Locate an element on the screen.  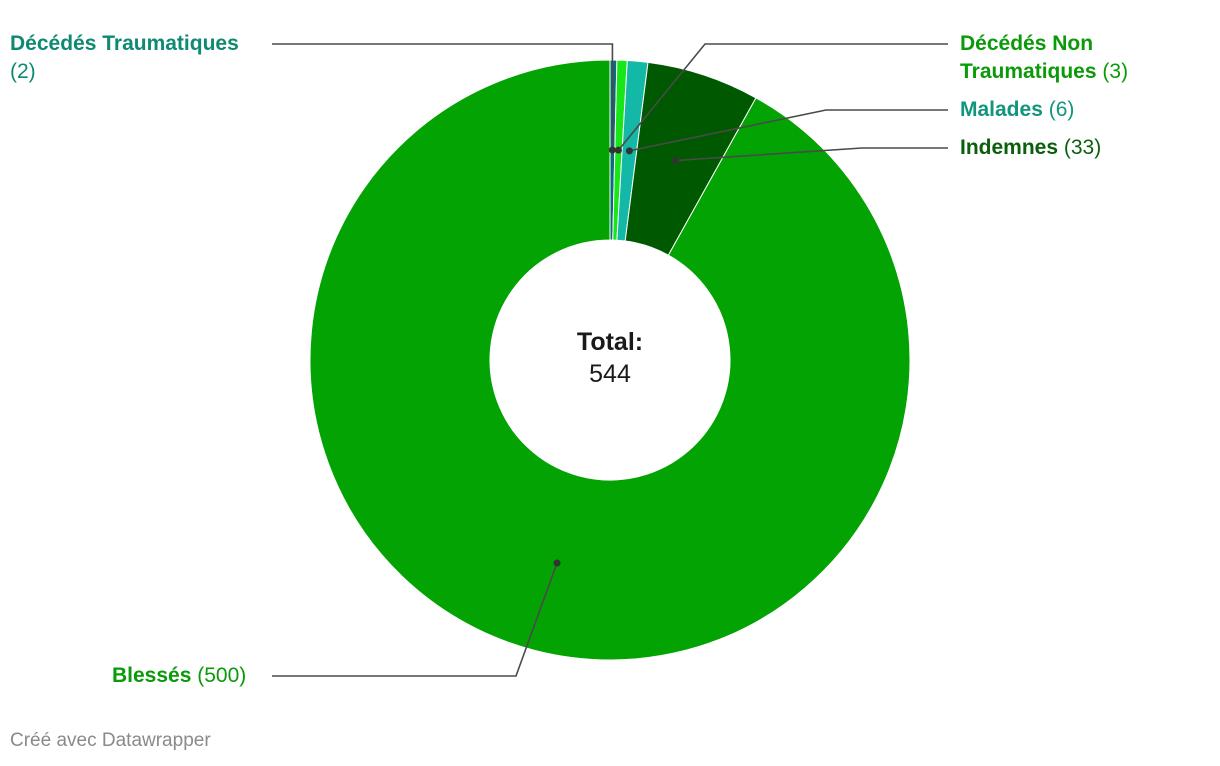
slice-label-indemnes: Indemnes (33) is located at coordinates (1030, 148).